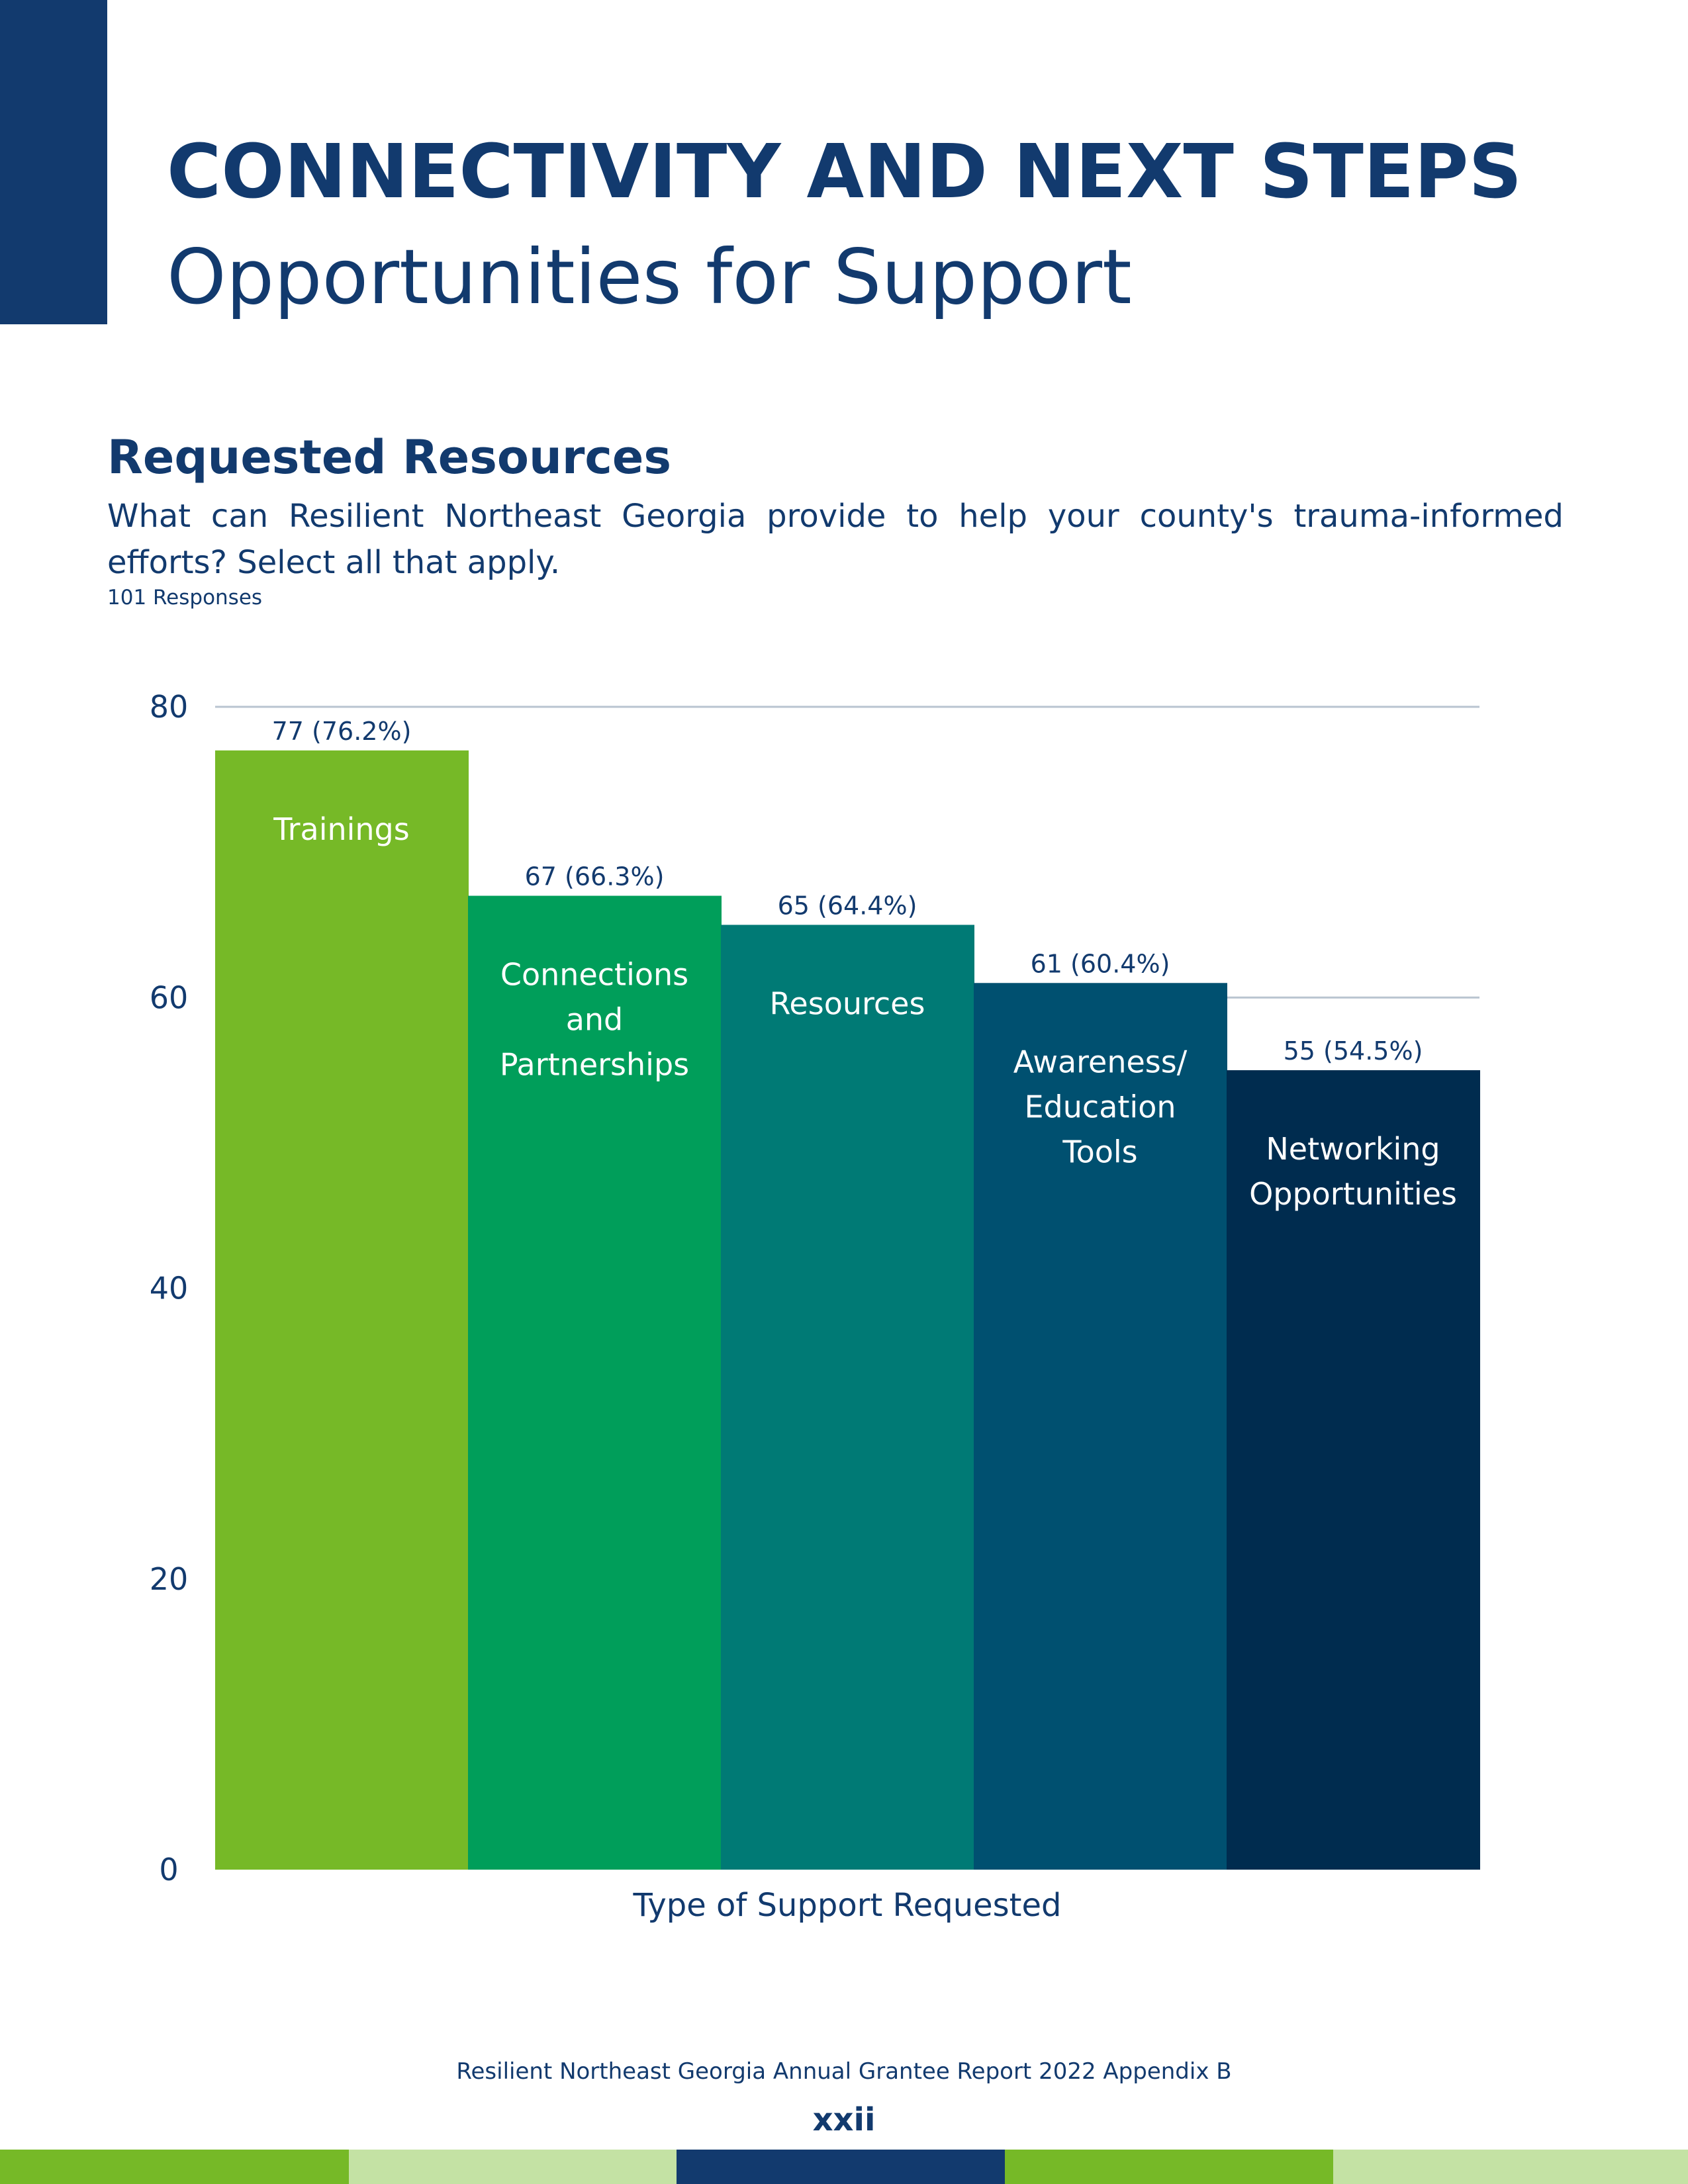 The image size is (1688, 2184). What do you see at coordinates (53, 162) in the screenshot?
I see `header-accent-bar` at bounding box center [53, 162].